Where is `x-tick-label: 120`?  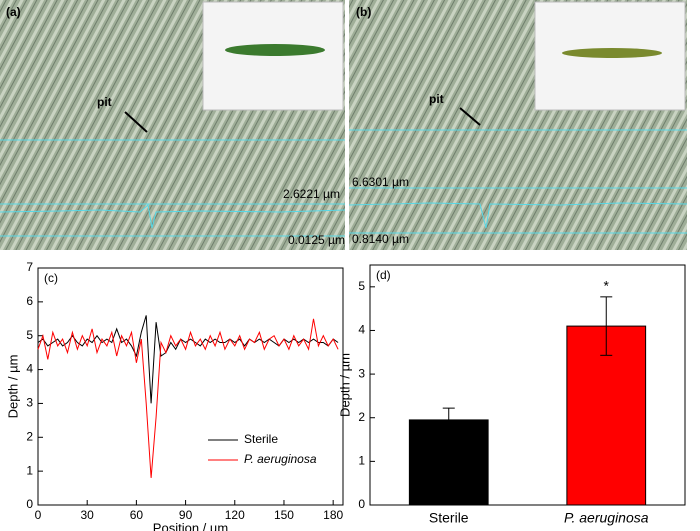
x-tick-label: 120 is located at coordinates (235, 515).